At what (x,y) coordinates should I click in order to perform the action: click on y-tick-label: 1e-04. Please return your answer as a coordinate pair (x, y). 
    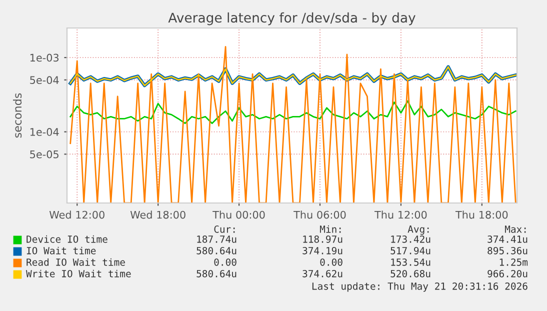
    Looking at the image, I should click on (44, 132).